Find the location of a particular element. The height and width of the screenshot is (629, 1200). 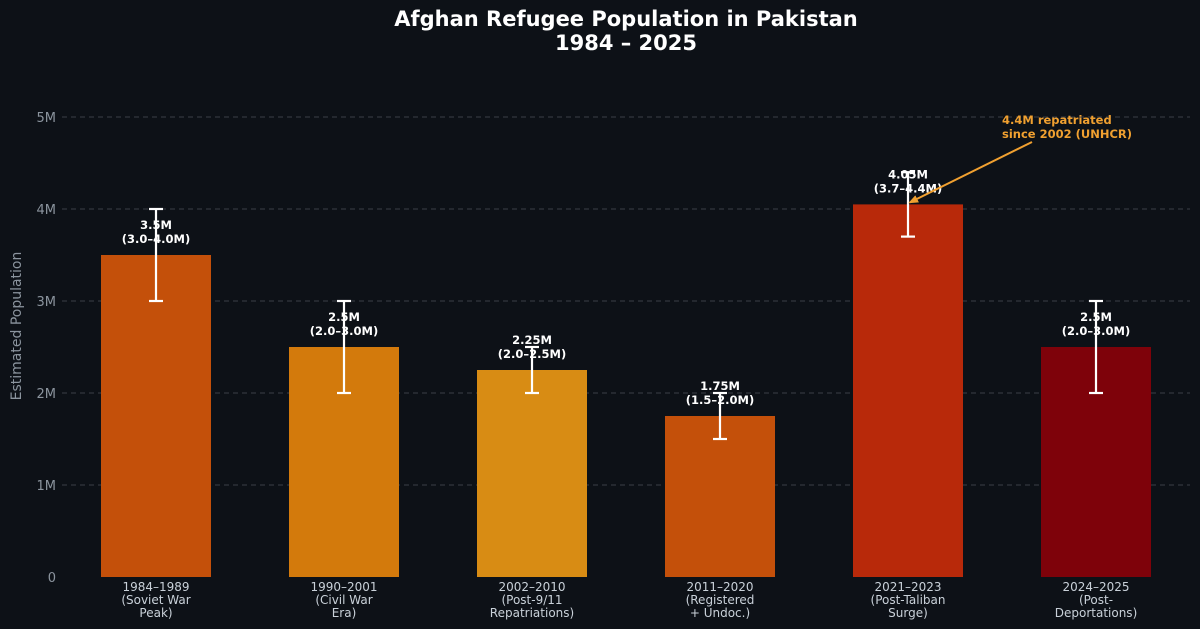

data-label-value: 3.5M is located at coordinates (156, 225).